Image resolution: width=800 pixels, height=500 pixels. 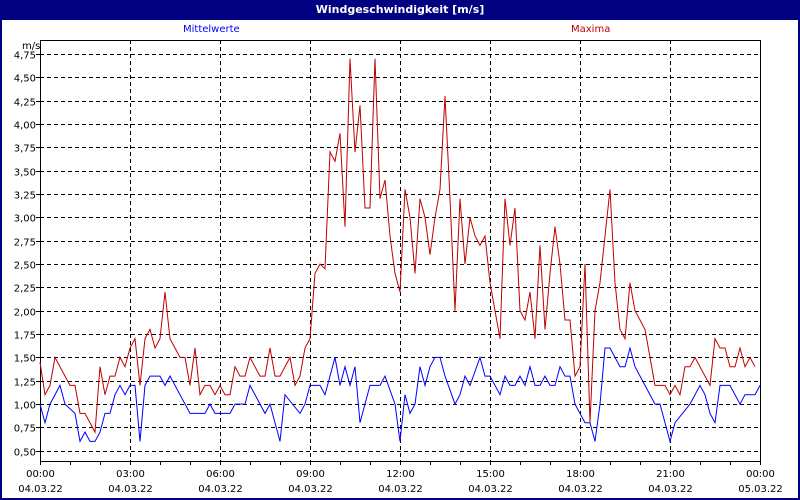 I want to click on x-tick-time: 15:00, so click(x=490, y=474).